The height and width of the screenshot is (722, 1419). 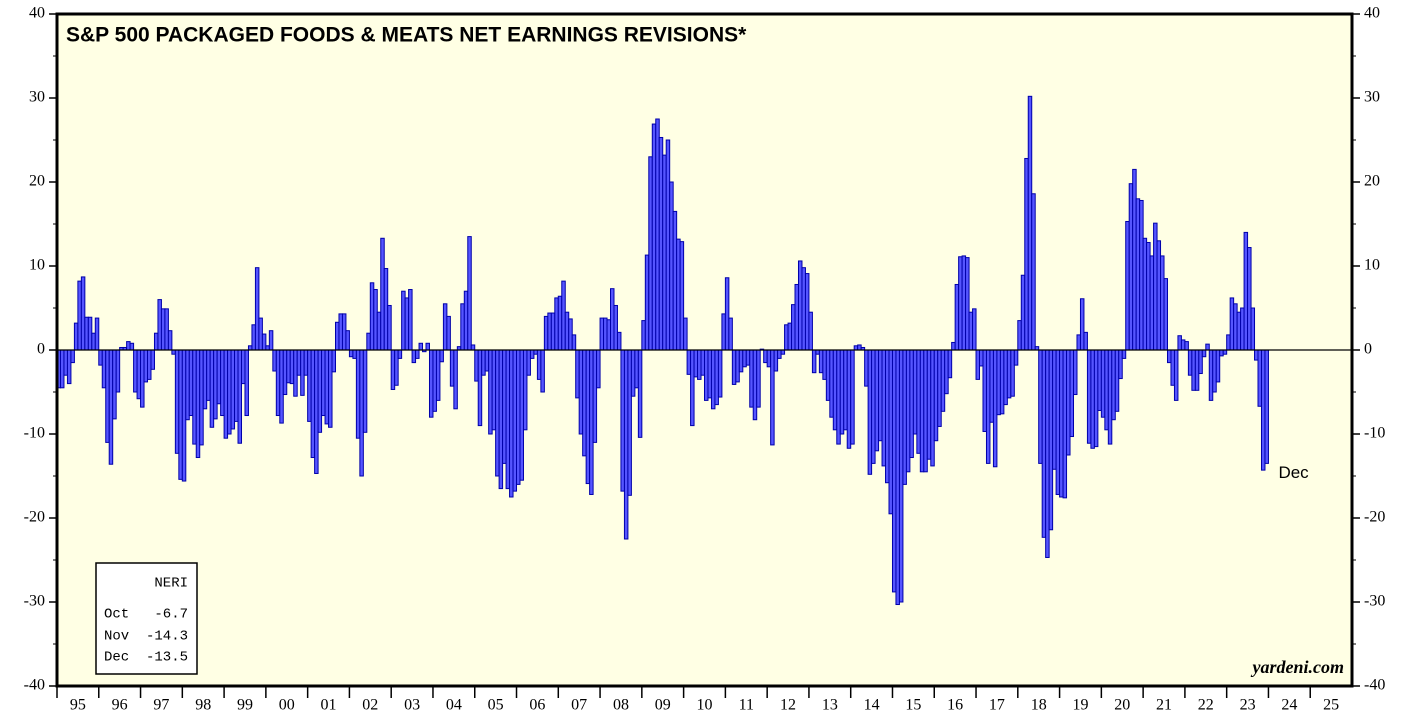 I want to click on y-tick-label: -30, so click(x=34, y=601).